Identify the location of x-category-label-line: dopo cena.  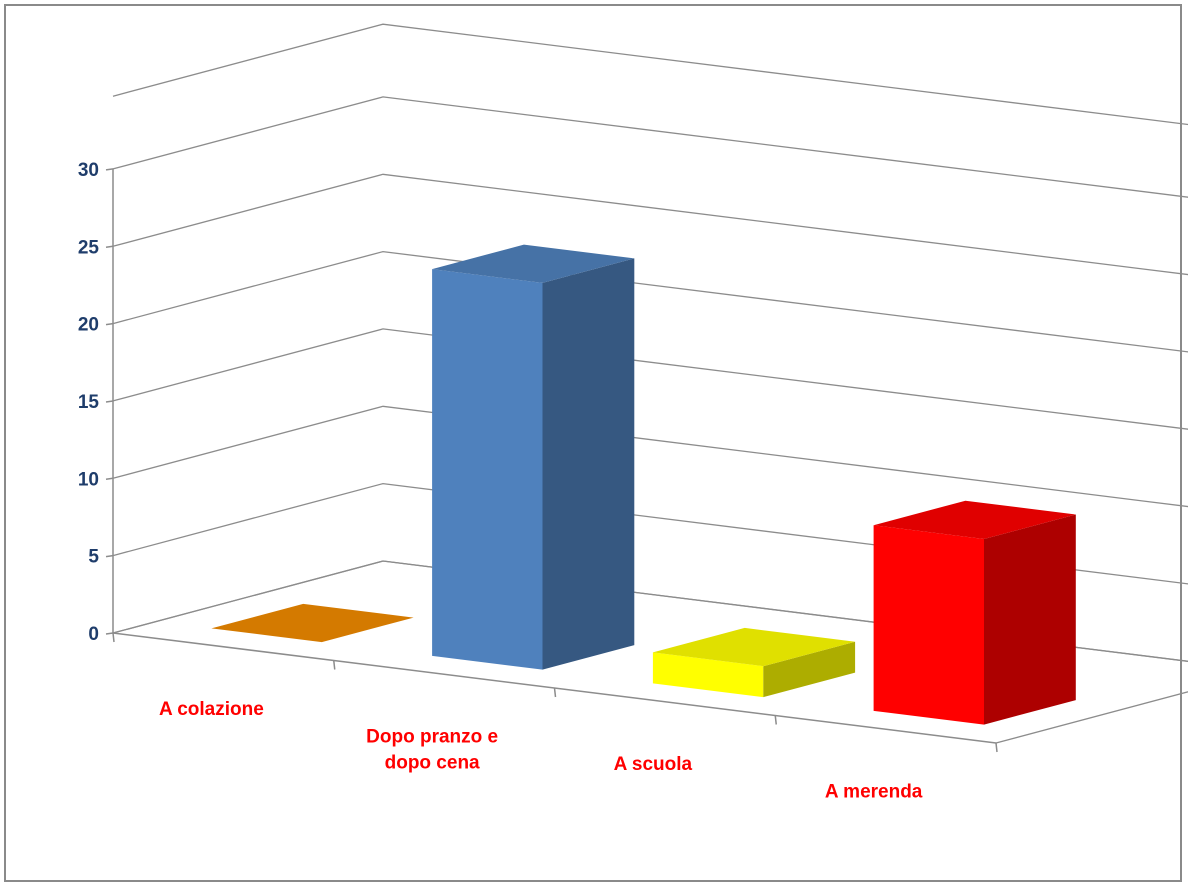
(432, 762).